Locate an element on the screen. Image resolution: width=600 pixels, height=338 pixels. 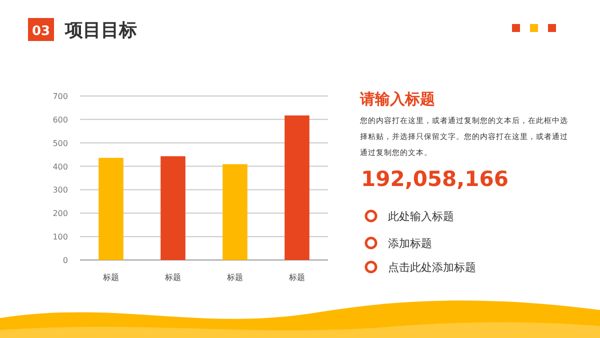
text: 点击此处添加标题 is located at coordinates (432, 267).